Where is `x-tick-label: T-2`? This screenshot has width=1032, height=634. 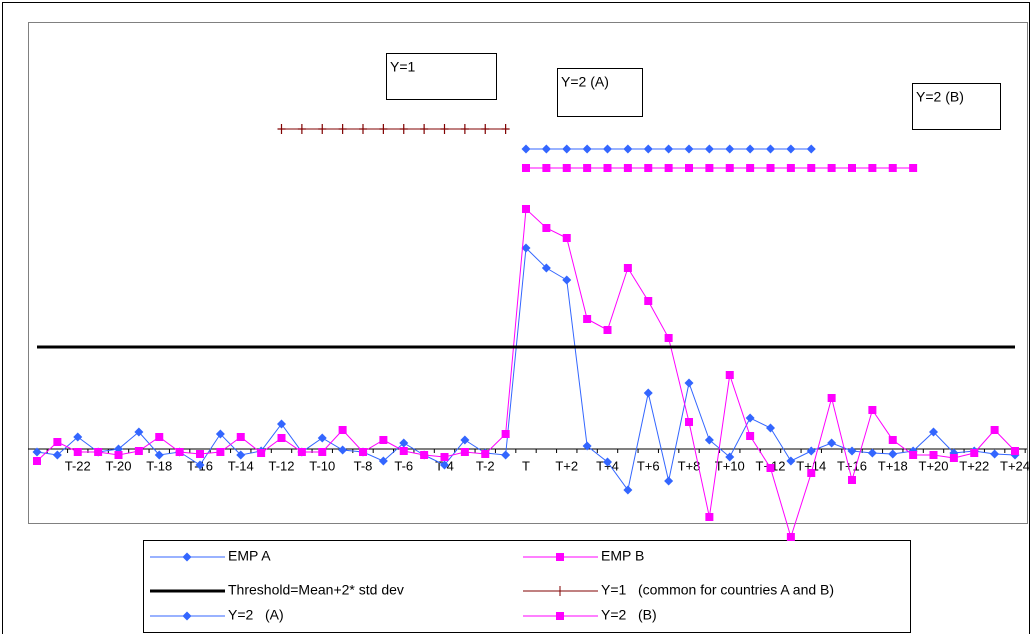
x-tick-label: T-2 is located at coordinates (485, 465).